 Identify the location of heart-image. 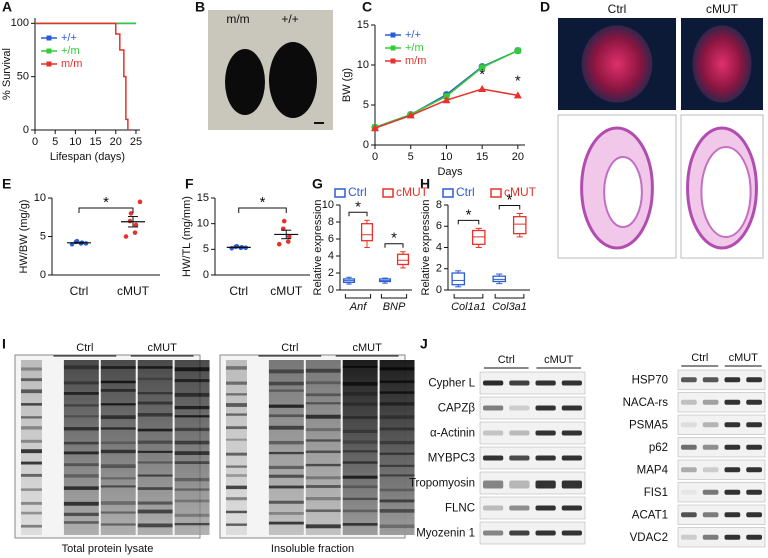
(617, 64).